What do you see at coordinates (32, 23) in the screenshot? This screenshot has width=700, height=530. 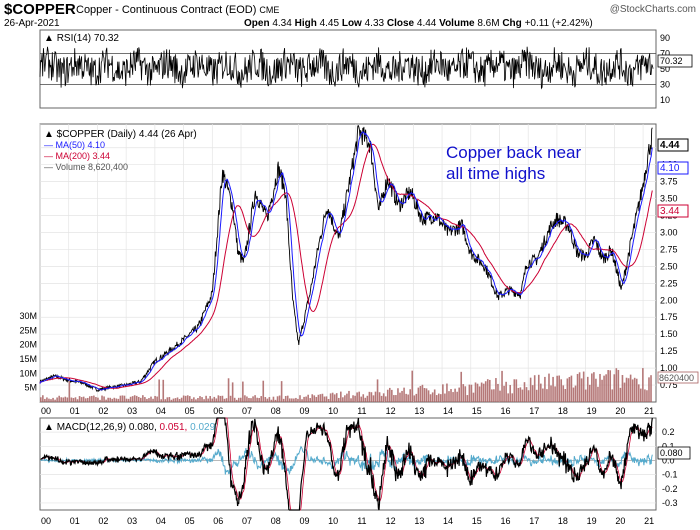 I see `header-date: 26-Apr-2021` at bounding box center [32, 23].